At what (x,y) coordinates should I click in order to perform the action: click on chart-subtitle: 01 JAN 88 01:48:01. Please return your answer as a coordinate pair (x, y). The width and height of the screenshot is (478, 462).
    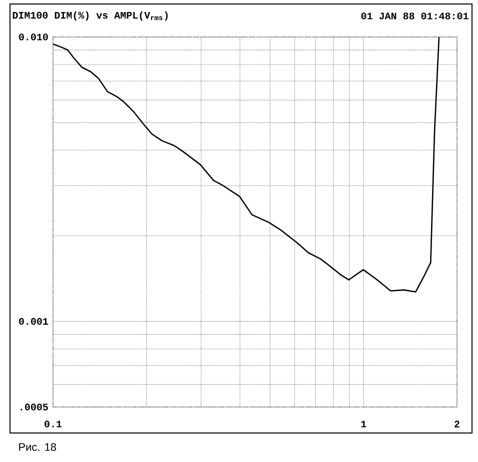
    Looking at the image, I should click on (414, 16).